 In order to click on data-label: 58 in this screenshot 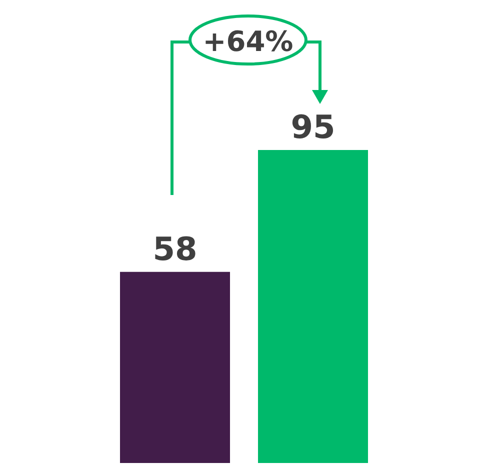, I will do `click(175, 249)`.